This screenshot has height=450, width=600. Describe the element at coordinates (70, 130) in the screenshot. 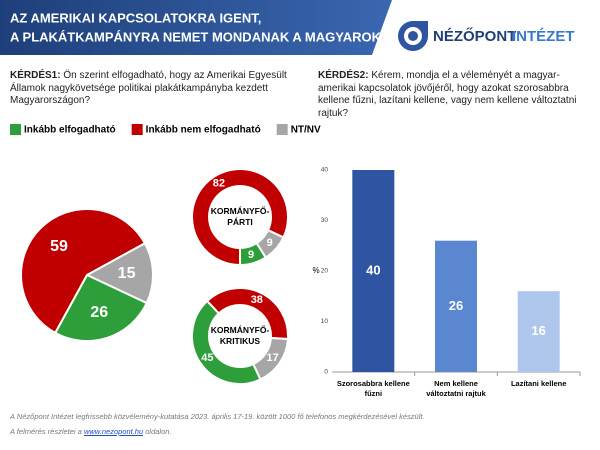

I see `legend-label: Inkább elfogadható` at that location.